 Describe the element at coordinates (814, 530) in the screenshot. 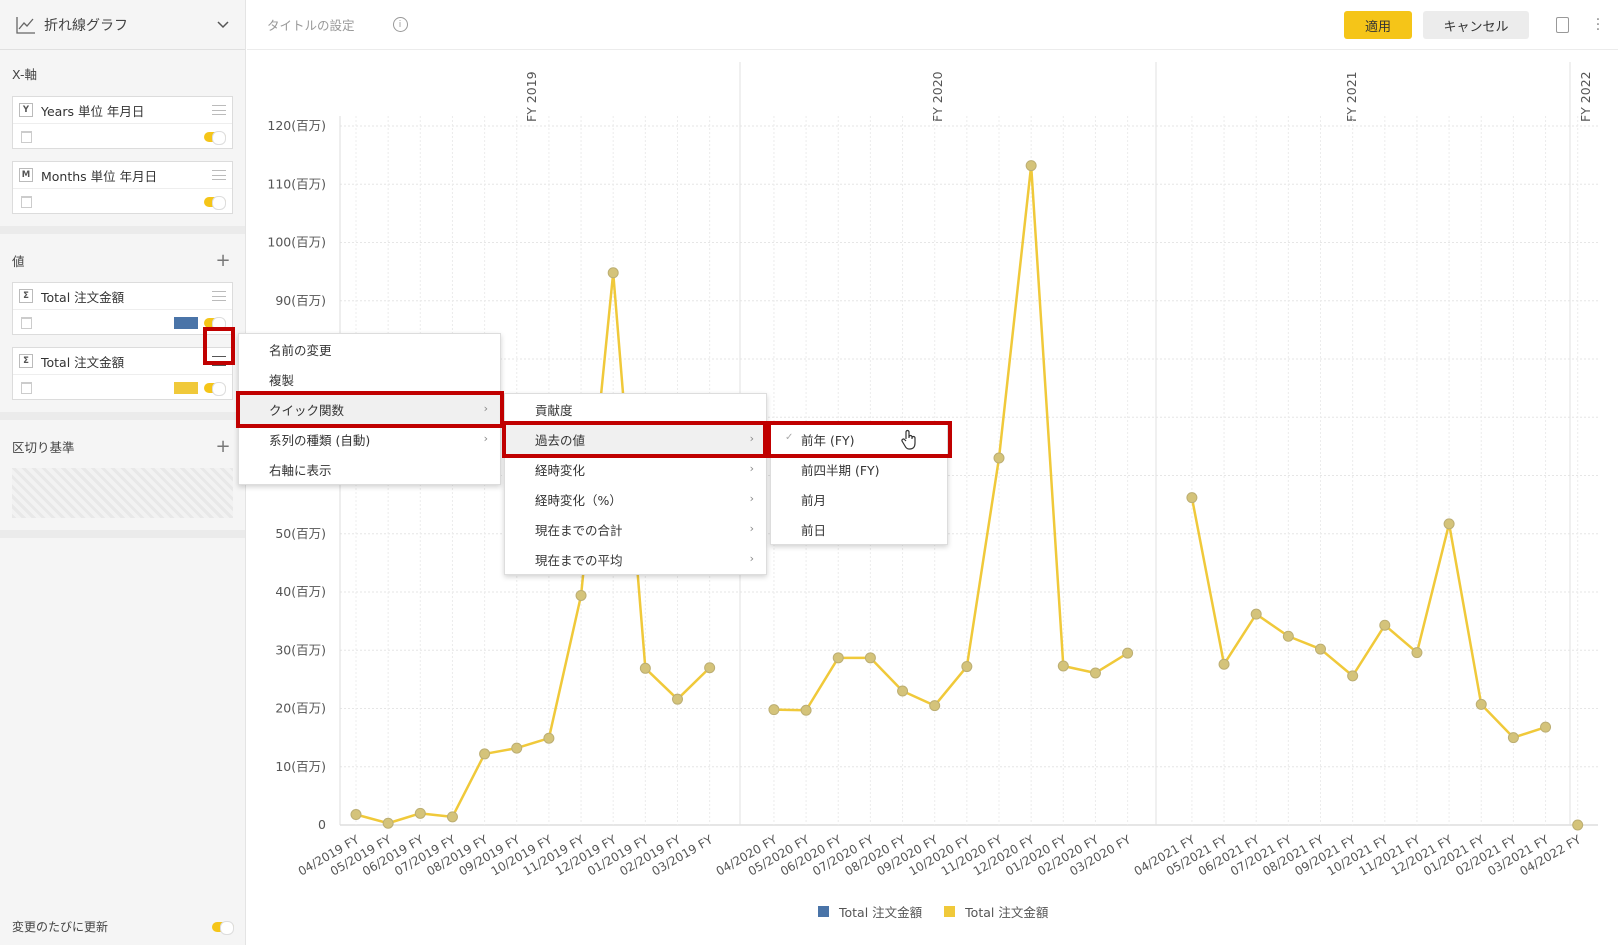

I see `menu-item-previous-day: 前日` at that location.